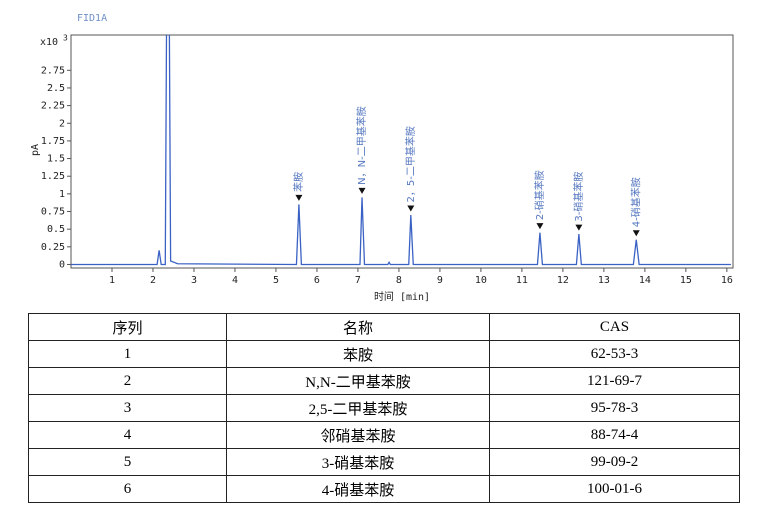 This screenshot has height=521, width=776. What do you see at coordinates (56, 229) in the screenshot?
I see `y-tick-label: 0.5` at bounding box center [56, 229].